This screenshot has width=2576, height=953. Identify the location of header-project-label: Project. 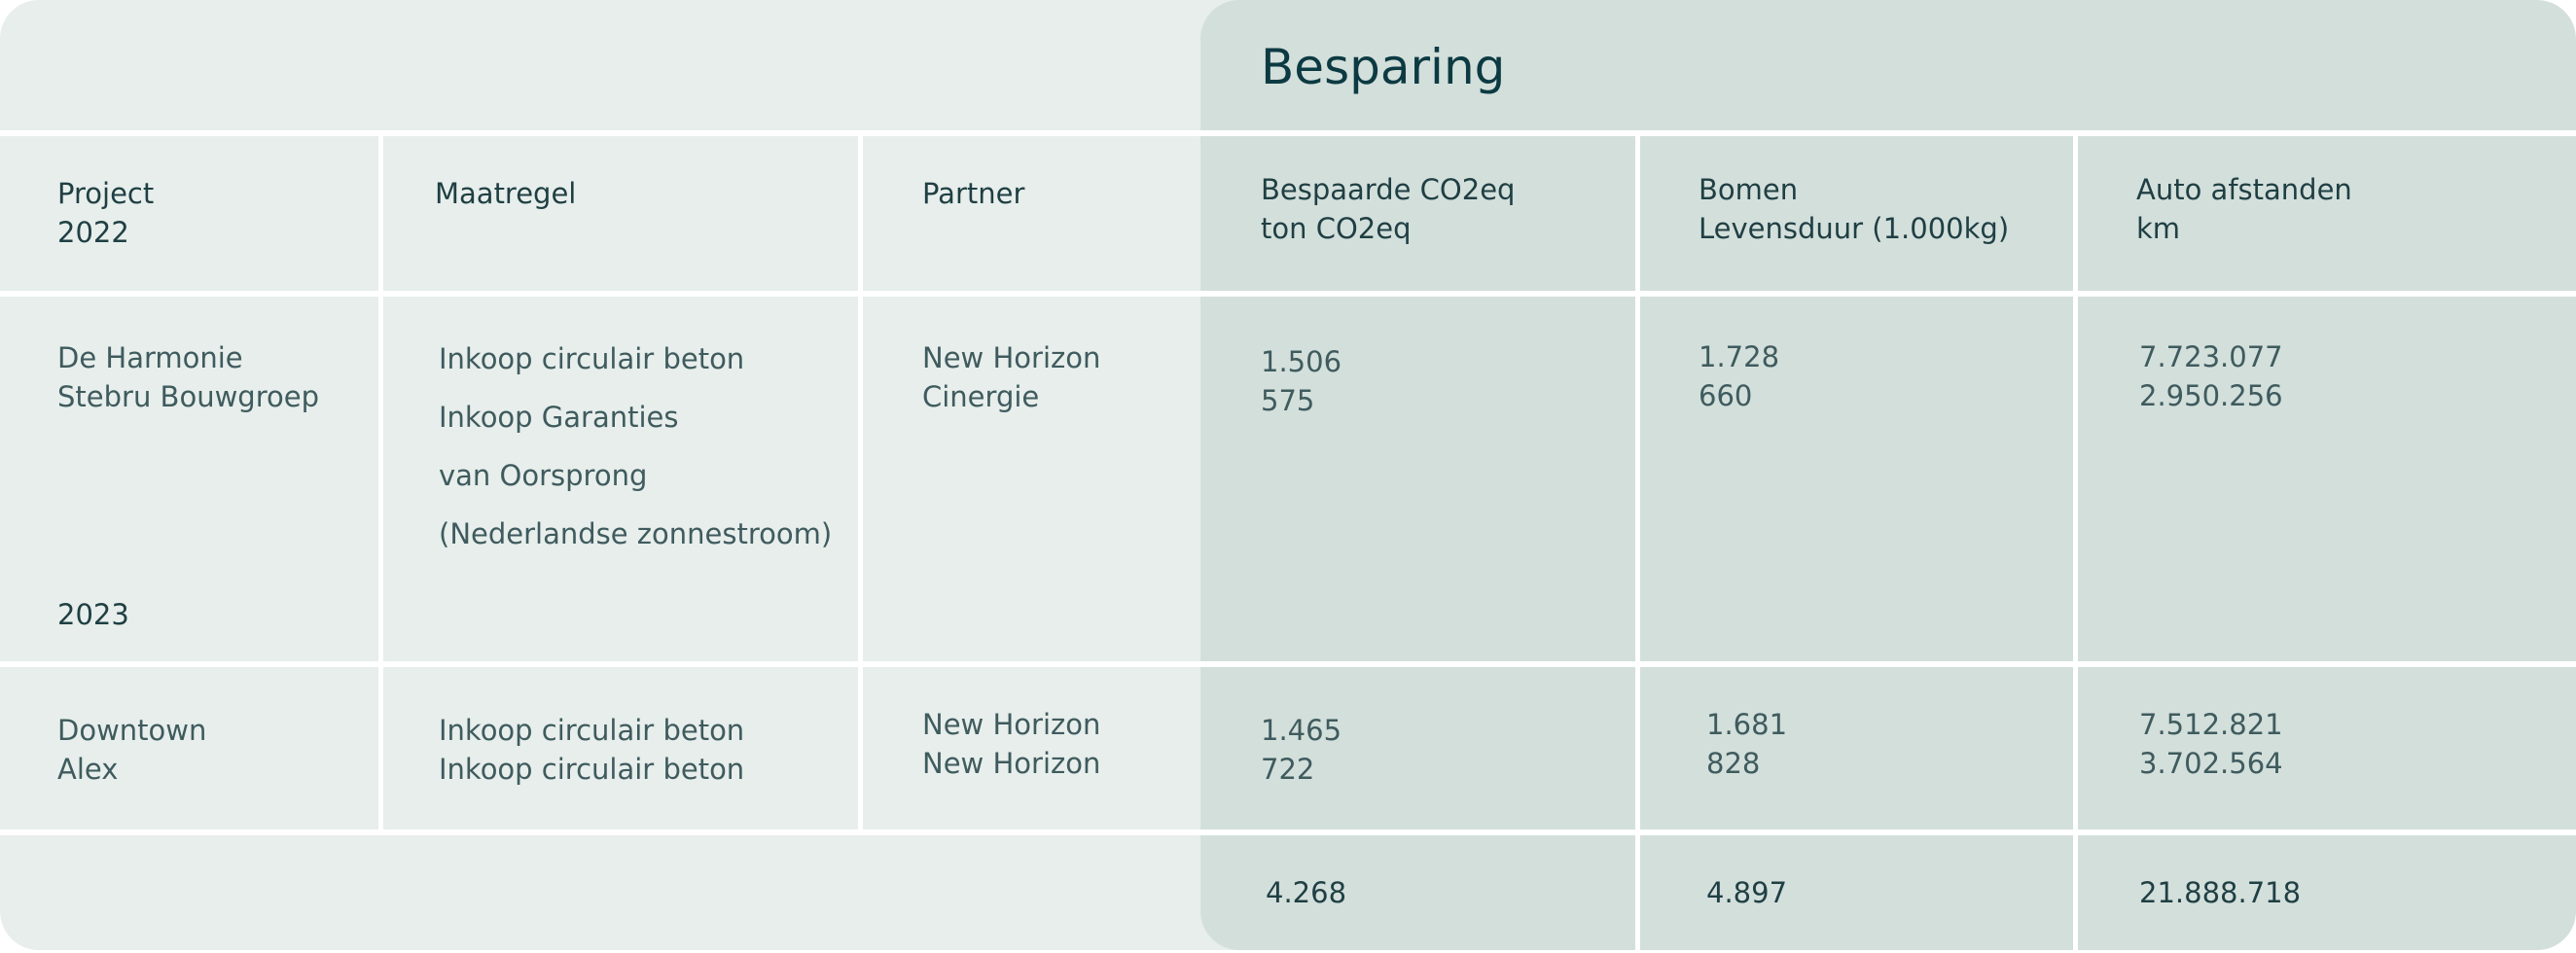
(106, 193).